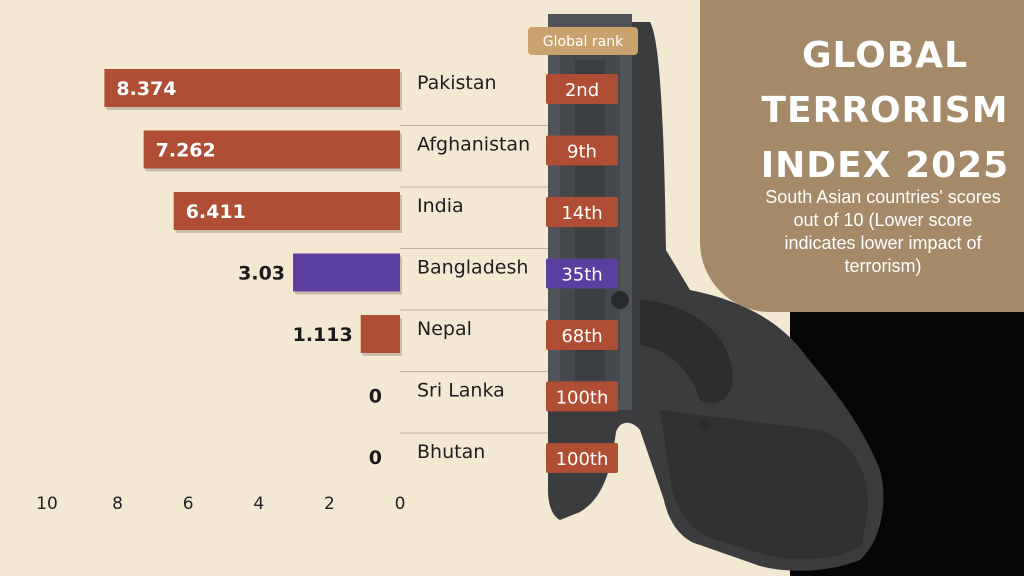 The image size is (1024, 576). Describe the element at coordinates (323, 335) in the screenshot. I see `value-label: 1.113` at that location.